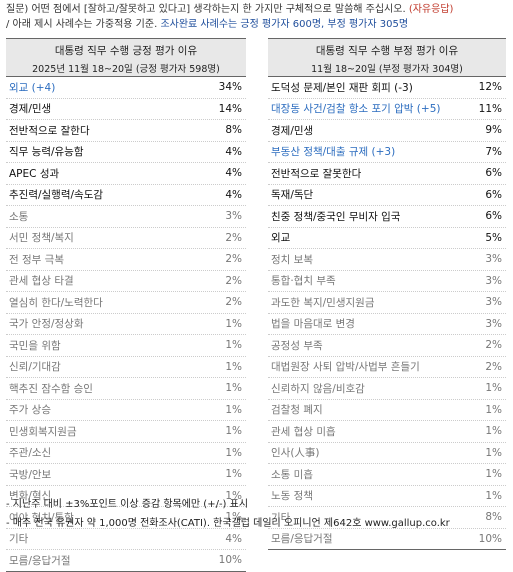 The image size is (513, 572). Describe the element at coordinates (292, 259) in the screenshot. I see `reason-label: 정치 보복` at that location.